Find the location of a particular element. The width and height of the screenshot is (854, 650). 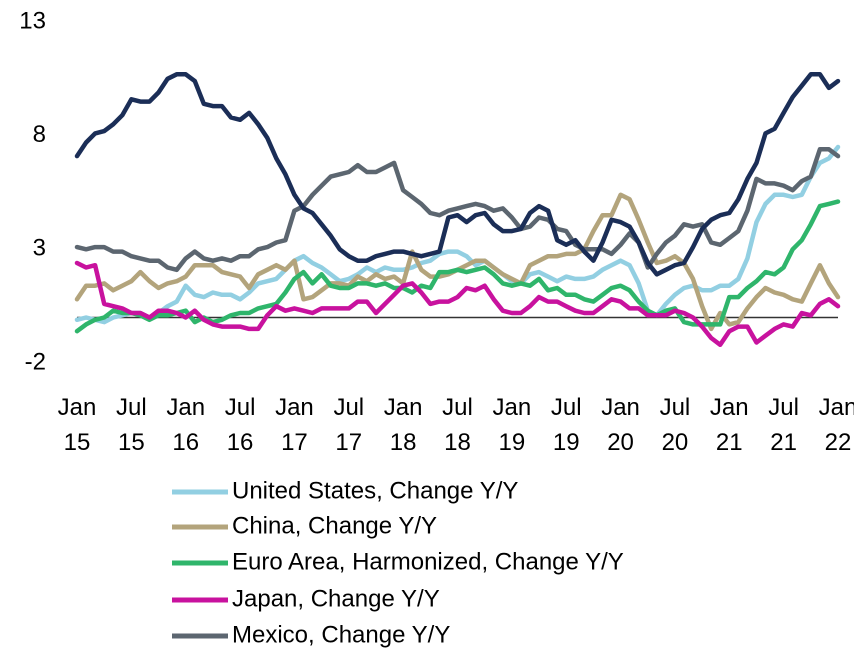

y-tick-label: 3 is located at coordinates (39, 248).